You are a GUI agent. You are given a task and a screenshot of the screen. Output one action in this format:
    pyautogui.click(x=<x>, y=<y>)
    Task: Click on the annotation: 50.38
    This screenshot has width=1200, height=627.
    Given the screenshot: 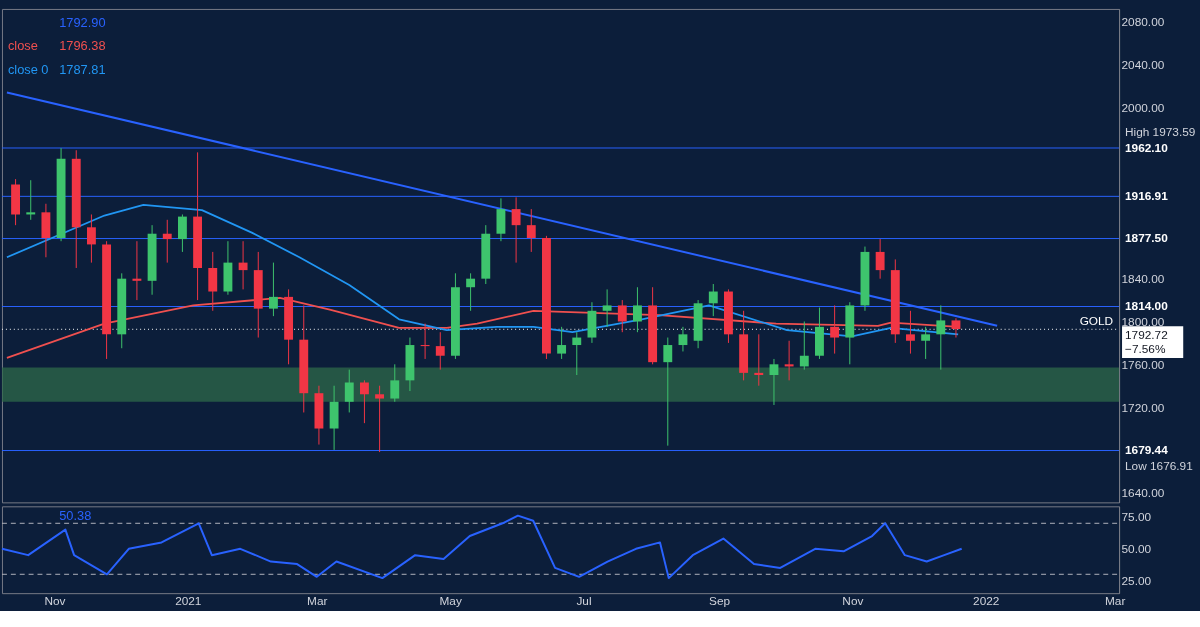 What is the action you would take?
    pyautogui.click(x=75, y=516)
    